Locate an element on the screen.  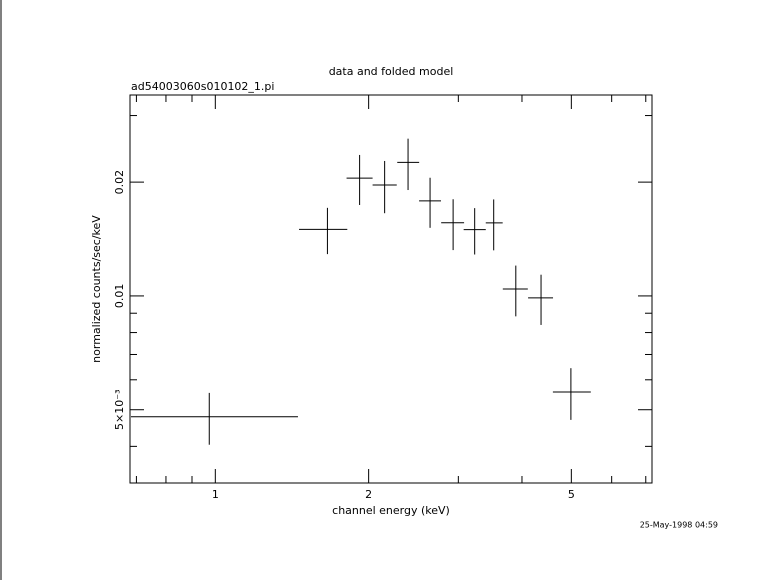
y-tick-label: 0.01 is located at coordinates (119, 296).